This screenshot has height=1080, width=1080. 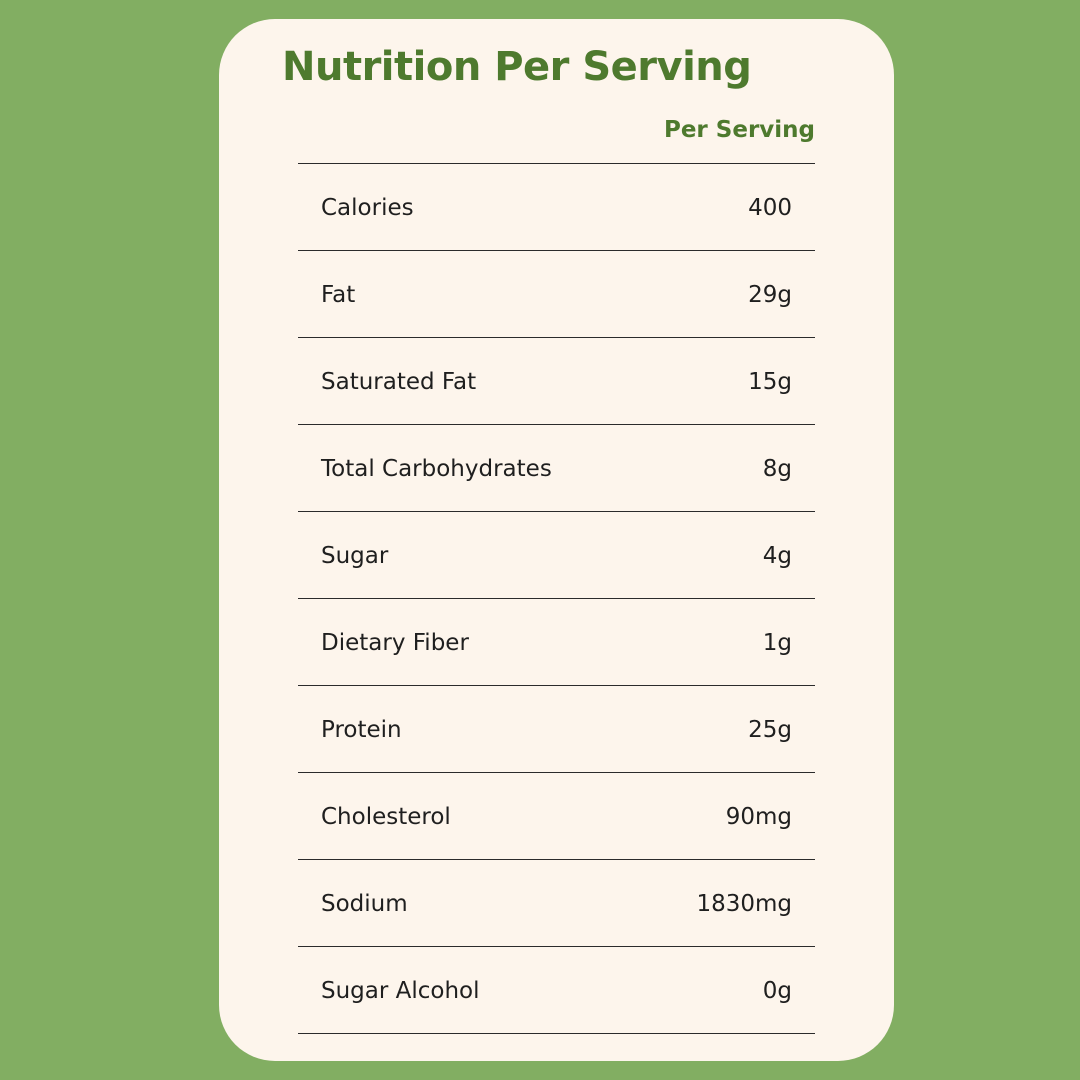 What do you see at coordinates (556, 642) in the screenshot?
I see `nutrition-row-dietary-fiber: Dietary Fiber 1g` at bounding box center [556, 642].